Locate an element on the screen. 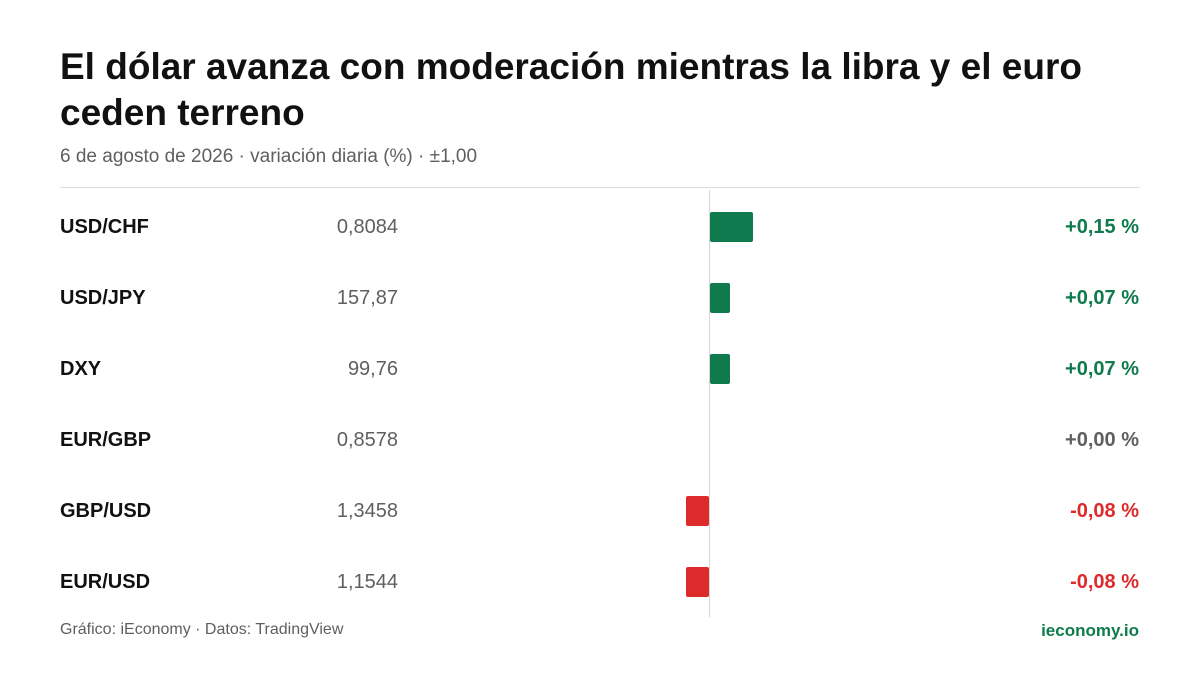 This screenshot has width=1200, height=675. row-price: 157,87 is located at coordinates (367, 298).